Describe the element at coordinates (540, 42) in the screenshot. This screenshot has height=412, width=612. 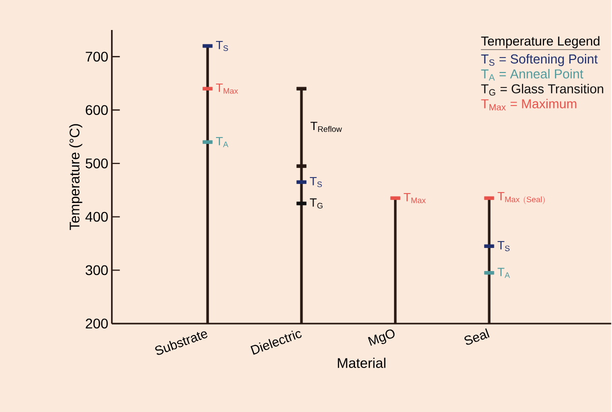
I see `legend-title: Temperature Legend` at that location.